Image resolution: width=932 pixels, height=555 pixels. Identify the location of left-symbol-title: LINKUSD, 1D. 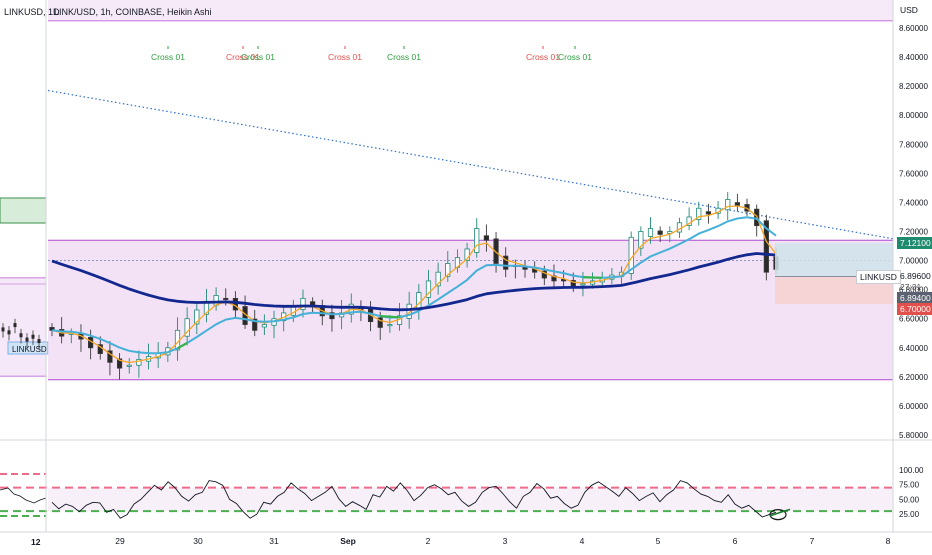
(32, 12).